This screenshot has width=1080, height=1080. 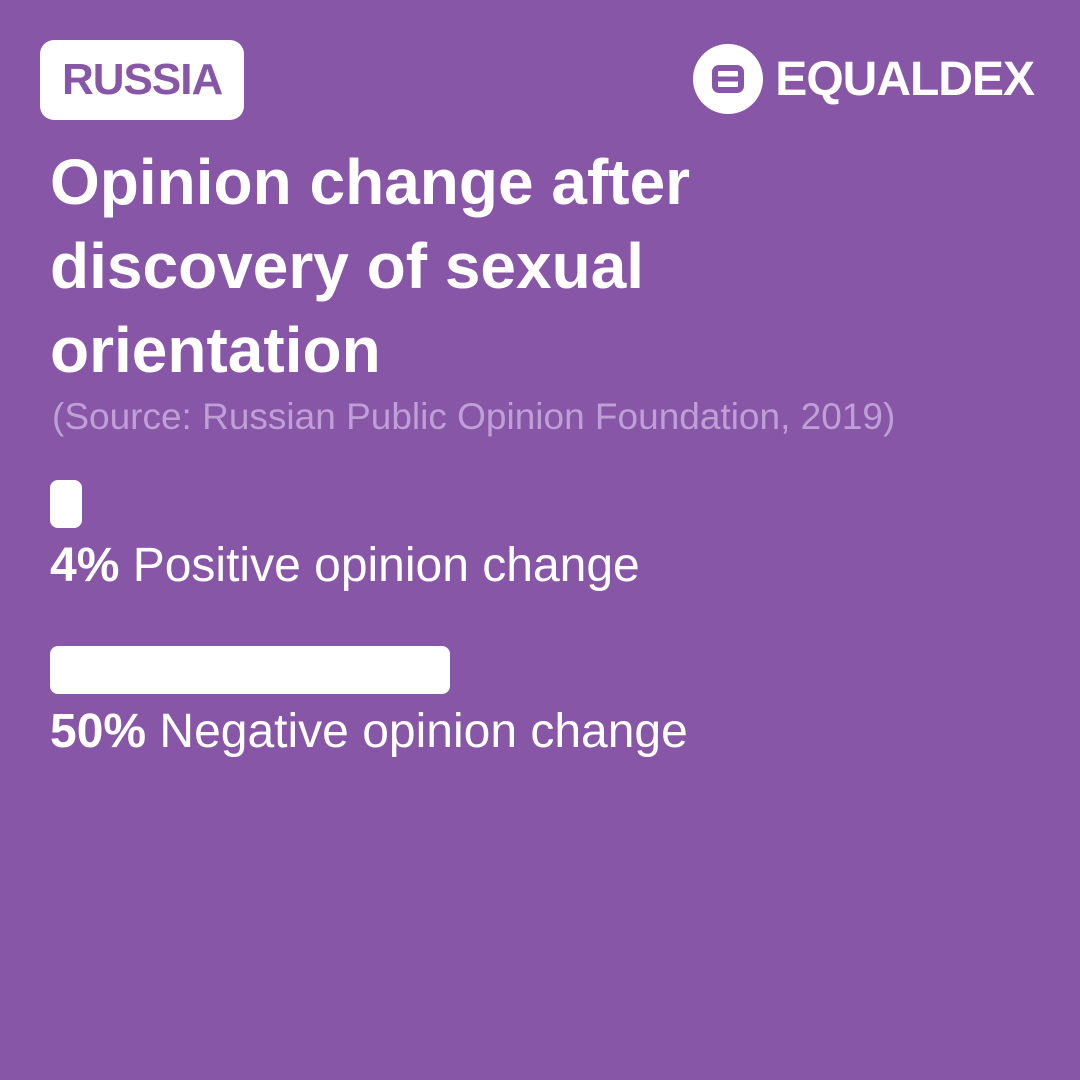 What do you see at coordinates (728, 79) in the screenshot?
I see `equaldex-logo-icon` at bounding box center [728, 79].